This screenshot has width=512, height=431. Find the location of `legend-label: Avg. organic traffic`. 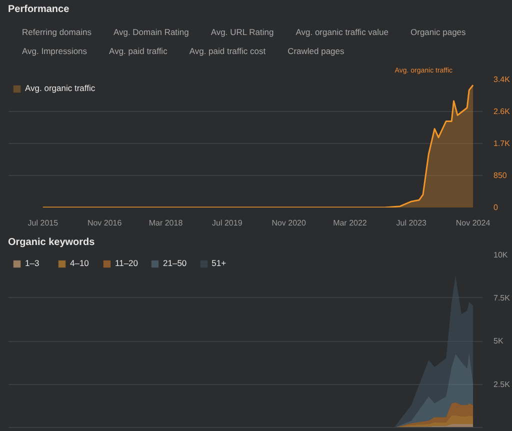

legend-label: Avg. organic traffic is located at coordinates (60, 88).